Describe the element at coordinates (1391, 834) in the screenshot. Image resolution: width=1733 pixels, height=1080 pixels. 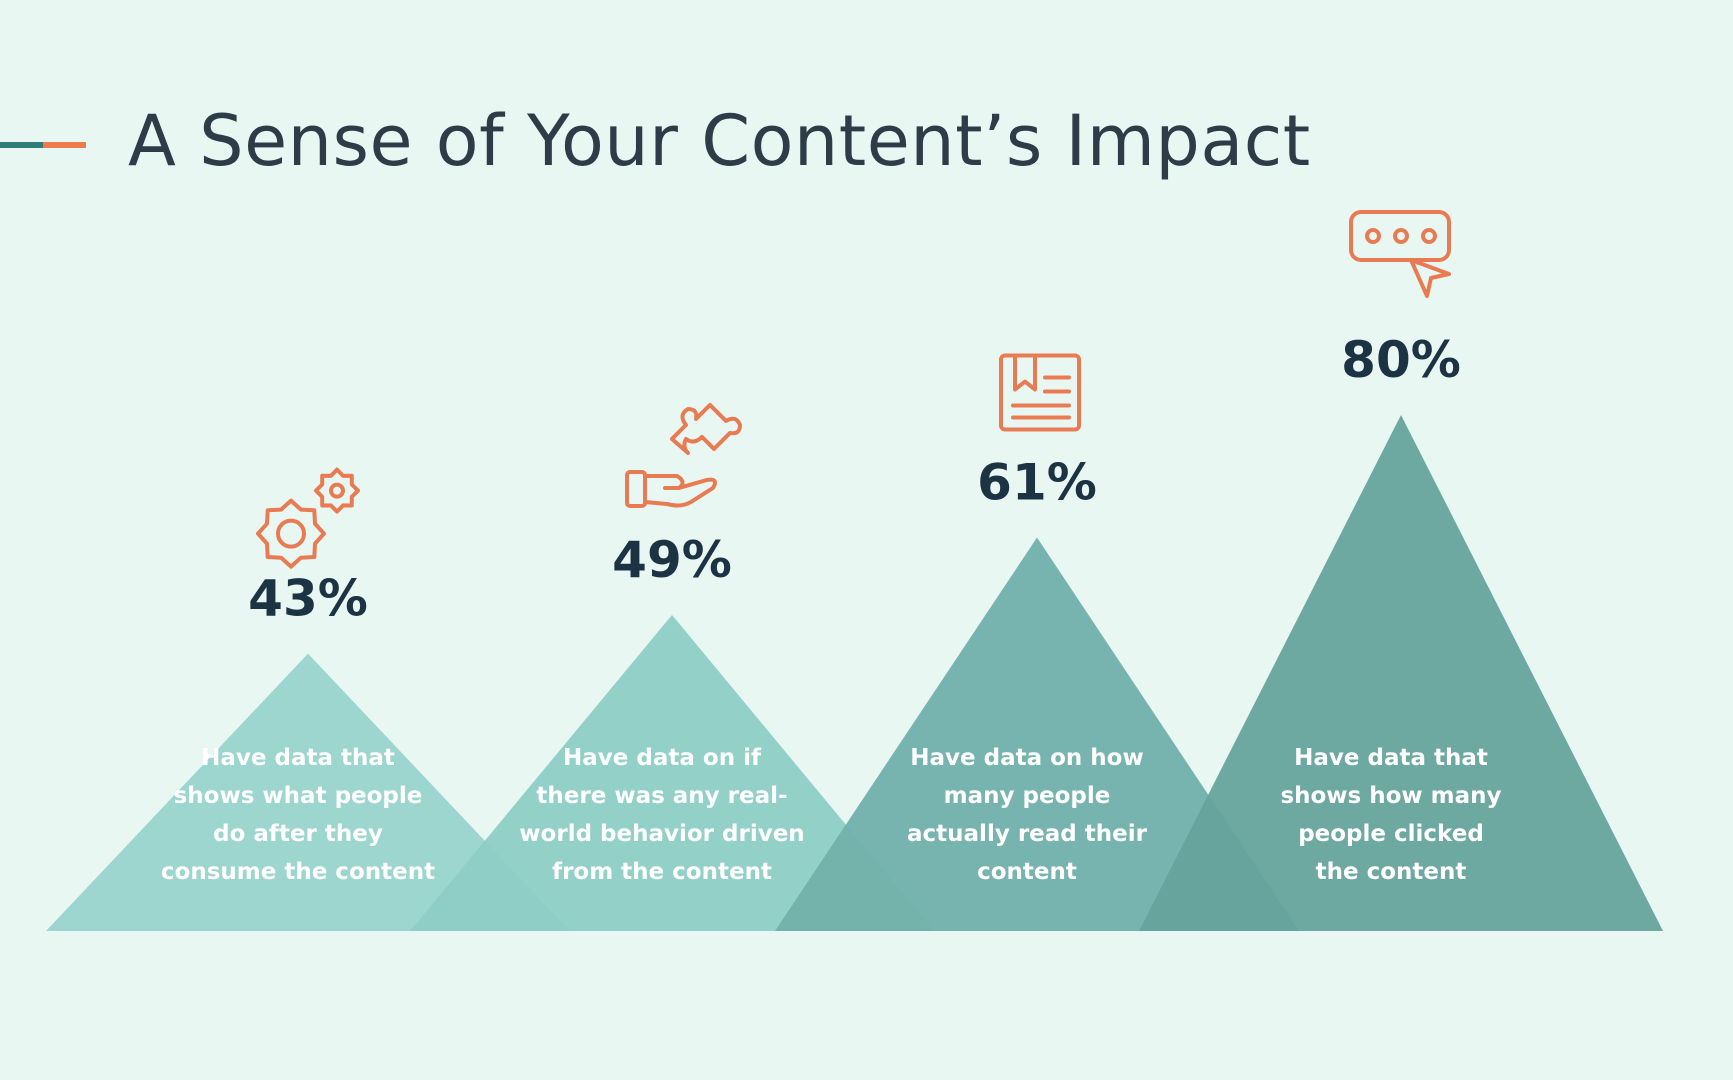
I see `description-line: people clicked` at that location.